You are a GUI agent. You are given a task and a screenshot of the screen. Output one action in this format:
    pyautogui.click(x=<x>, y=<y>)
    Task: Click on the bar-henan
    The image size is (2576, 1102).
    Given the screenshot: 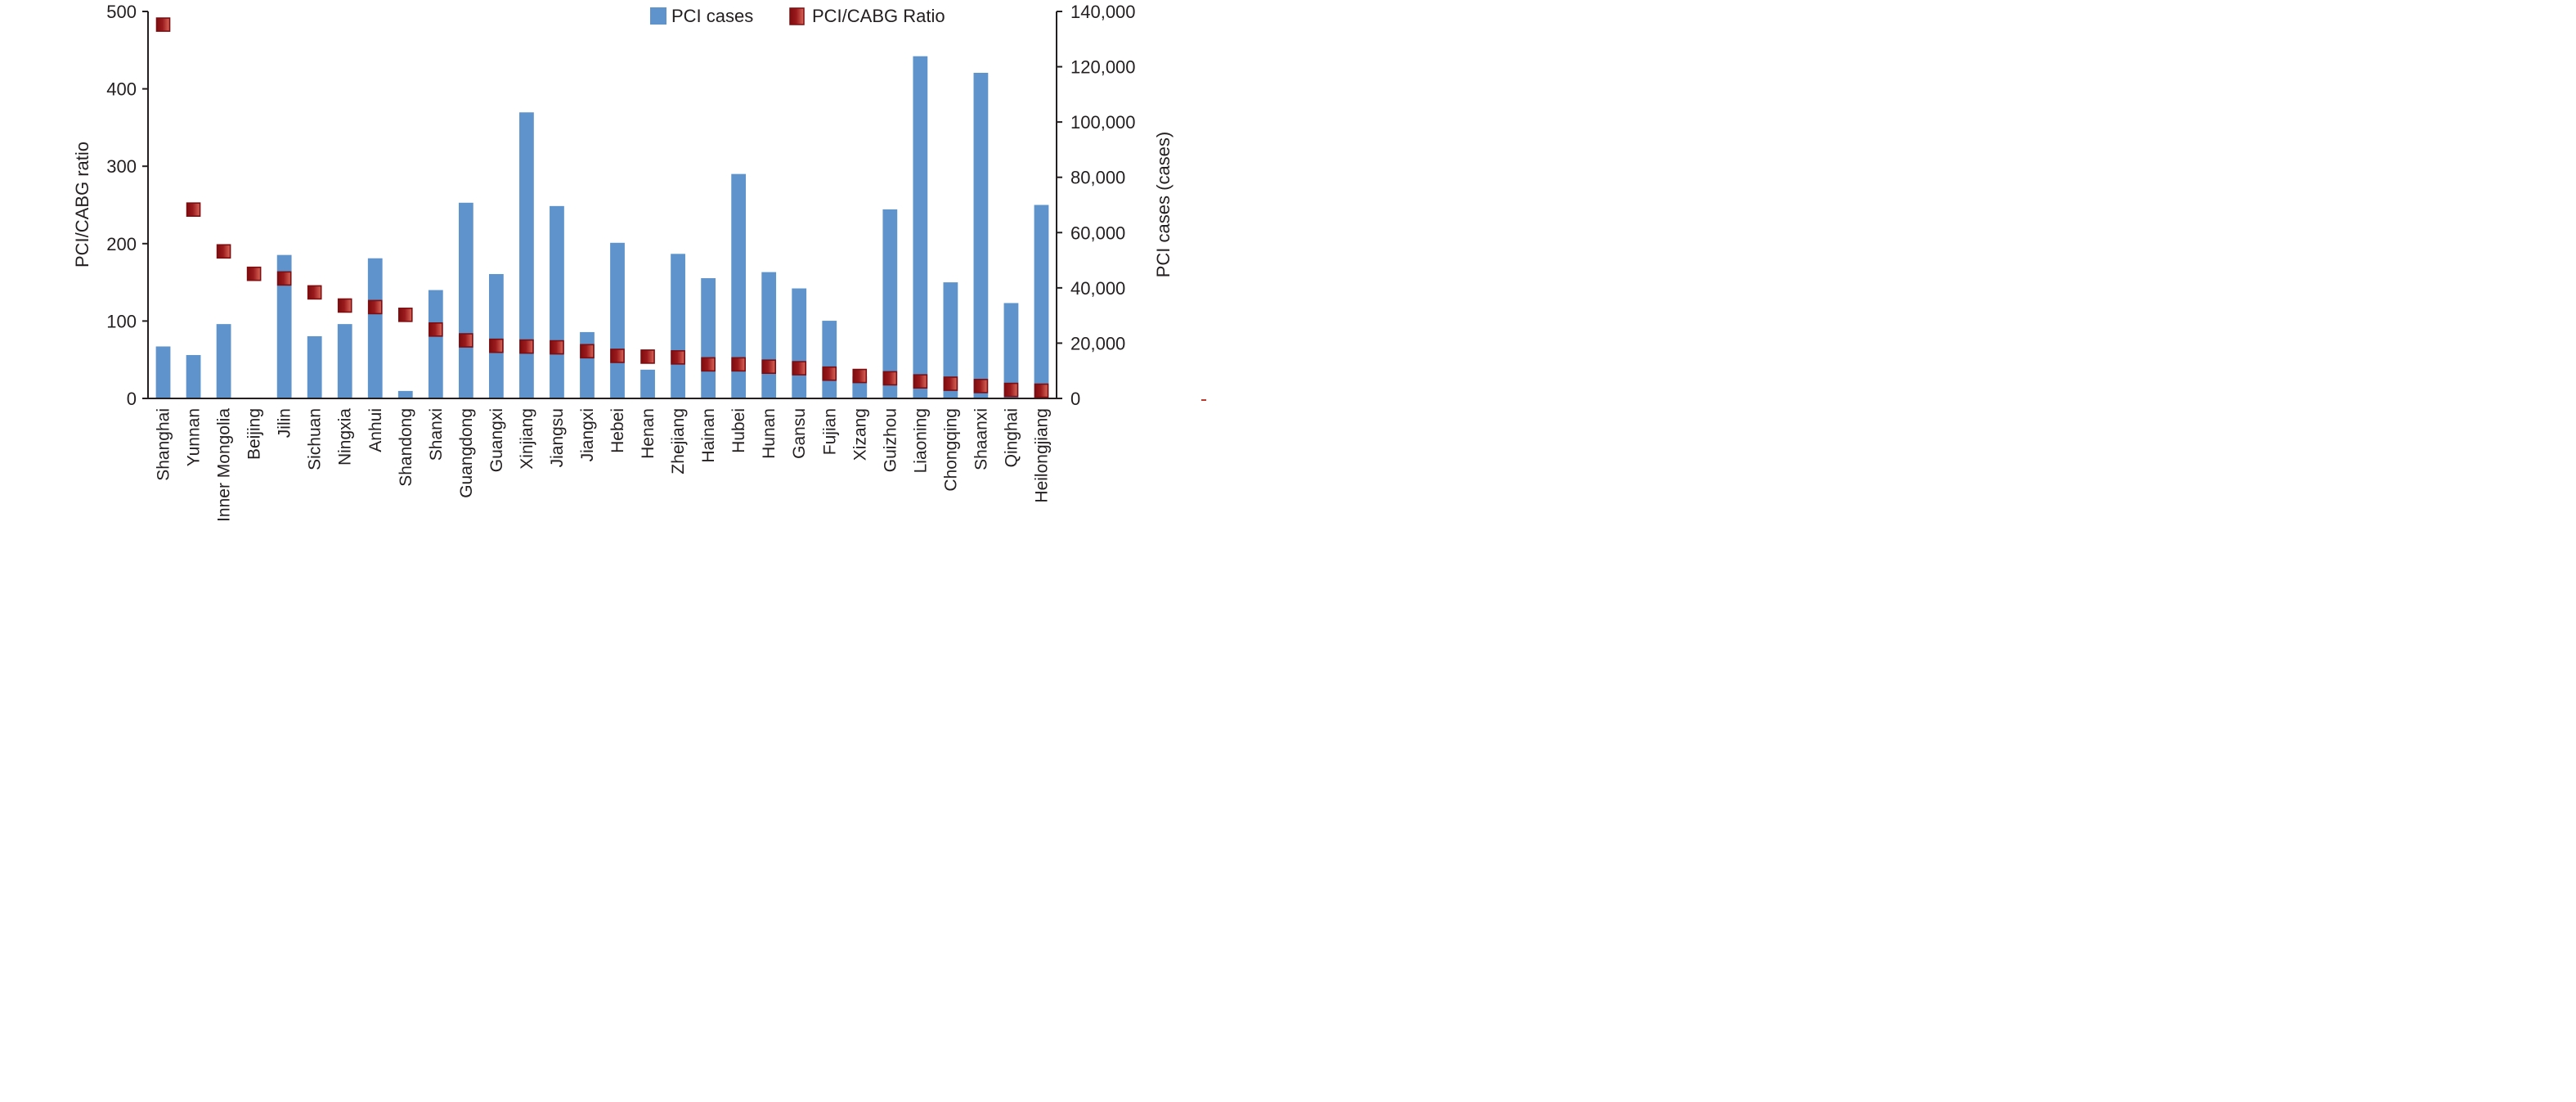 What is the action you would take?
    pyautogui.click(x=648, y=383)
    